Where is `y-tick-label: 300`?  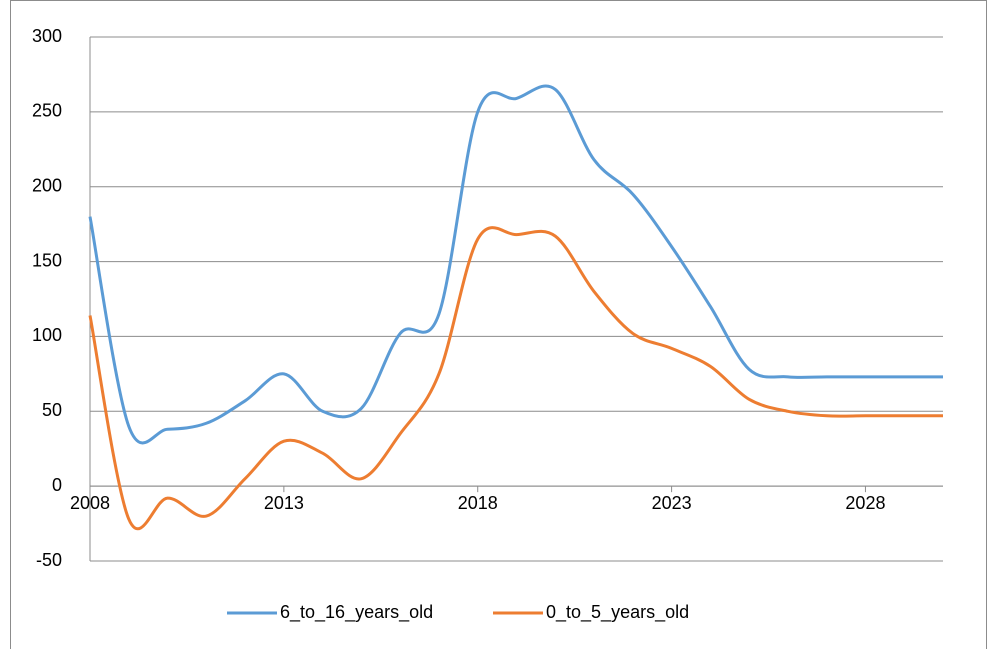 y-tick-label: 300 is located at coordinates (47, 36).